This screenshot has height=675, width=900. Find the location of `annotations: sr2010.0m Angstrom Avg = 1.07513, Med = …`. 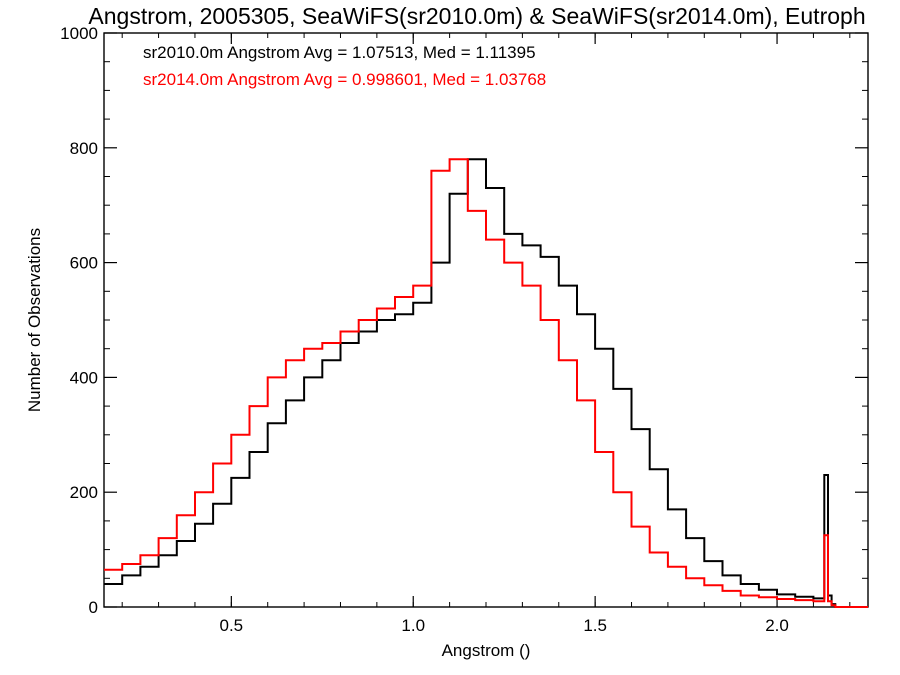

annotations: sr2010.0m Angstrom Avg = 1.07513, Med = … is located at coordinates (344, 66).